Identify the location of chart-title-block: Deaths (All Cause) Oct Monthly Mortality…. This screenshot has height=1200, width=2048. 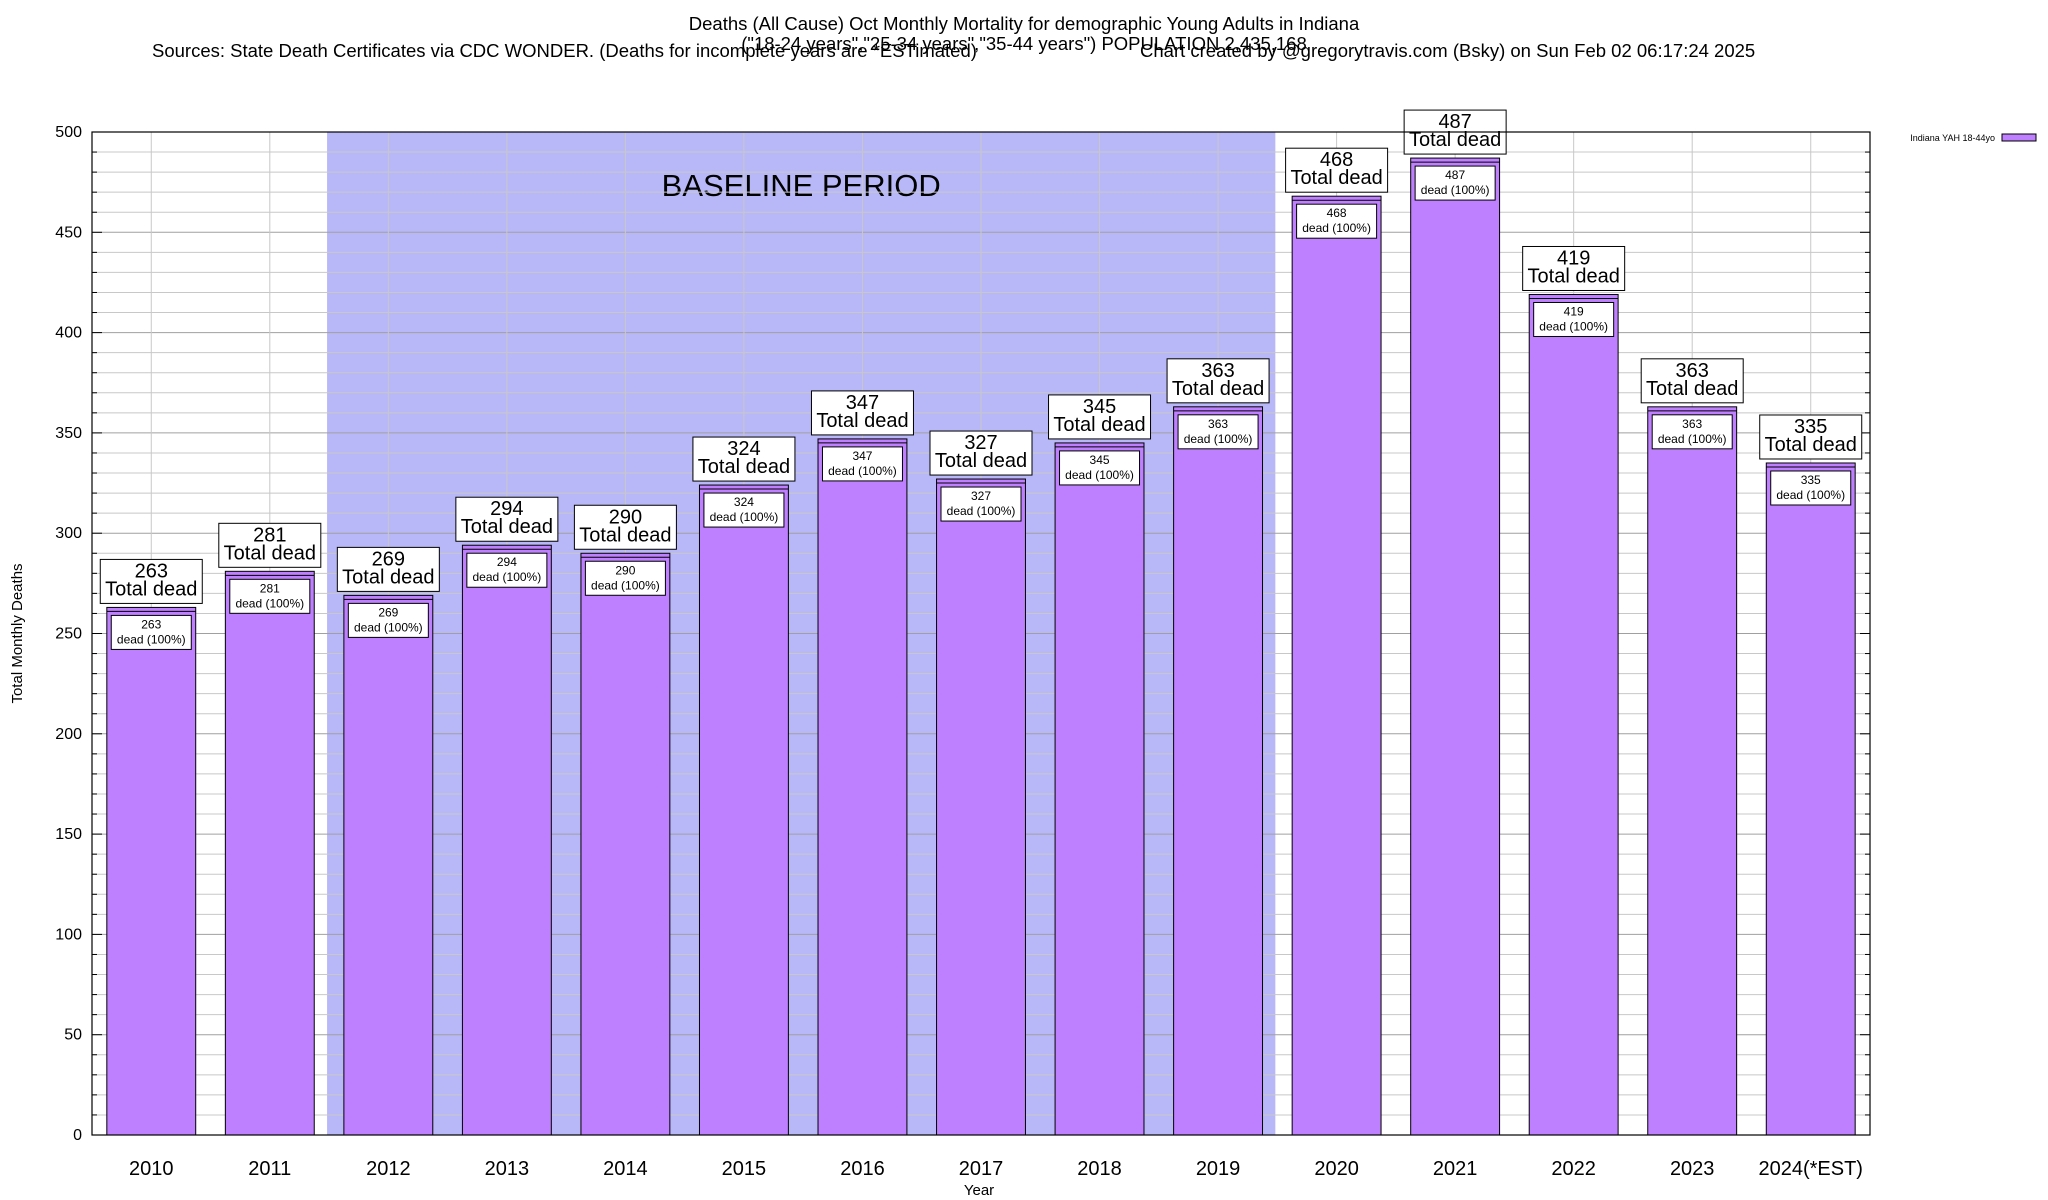
(1024, 34).